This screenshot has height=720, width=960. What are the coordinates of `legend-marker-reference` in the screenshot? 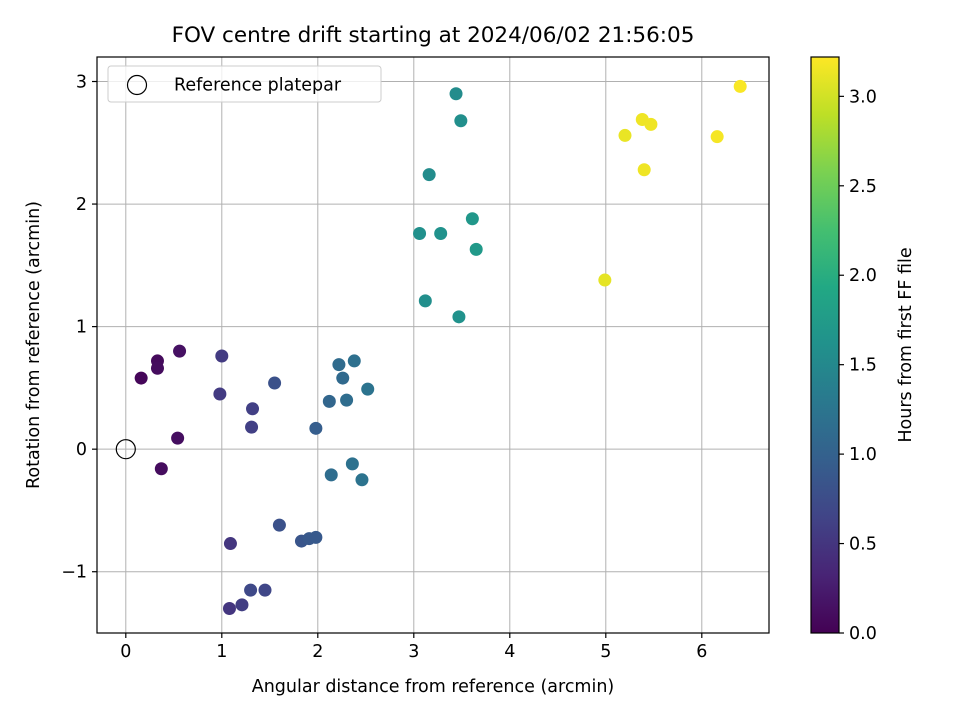 It's located at (137, 85).